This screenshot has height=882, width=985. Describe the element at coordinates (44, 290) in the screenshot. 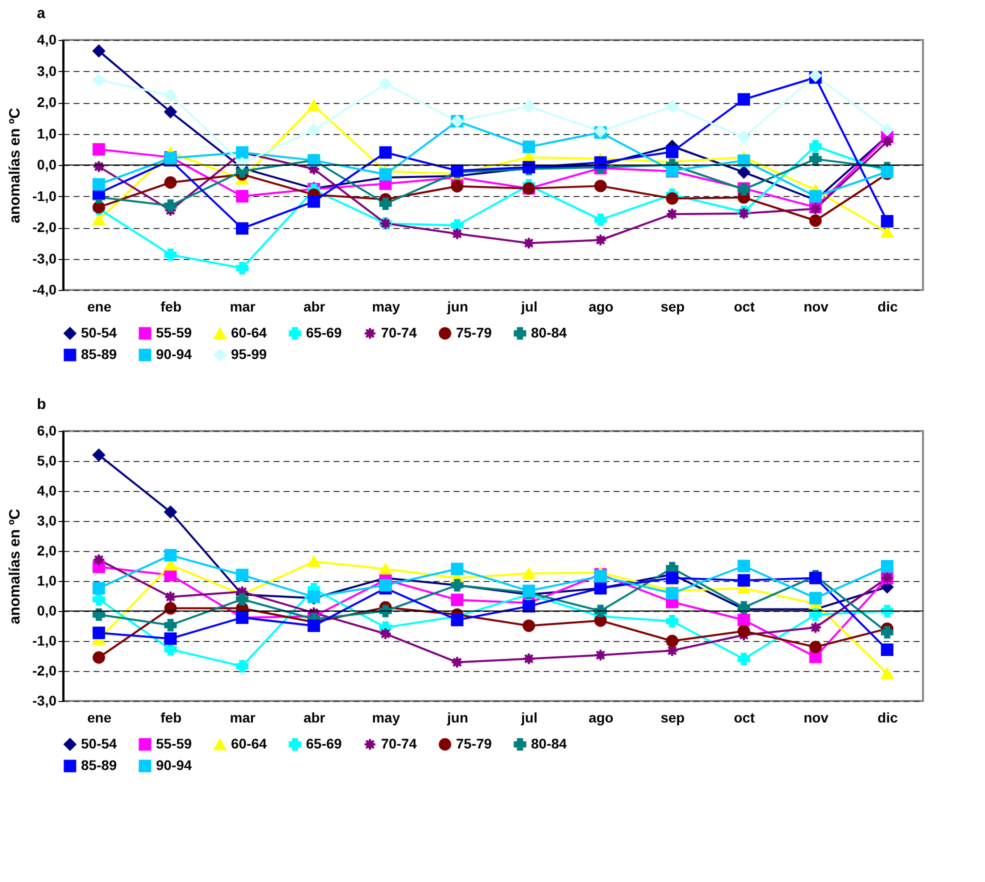

I see `y-tick-label: -4,0` at that location.